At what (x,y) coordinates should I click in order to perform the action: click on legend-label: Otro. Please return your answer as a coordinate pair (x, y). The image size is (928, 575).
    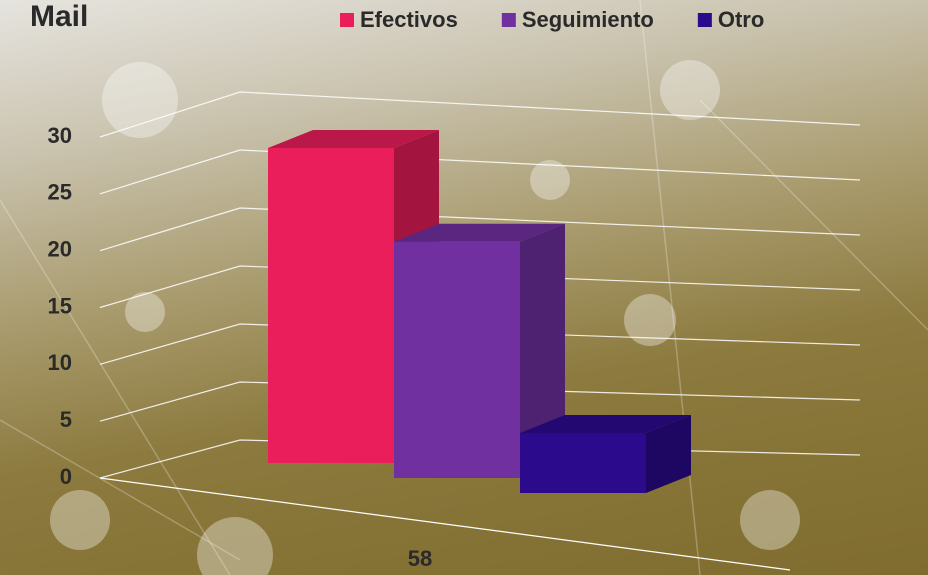
    Looking at the image, I should click on (741, 19).